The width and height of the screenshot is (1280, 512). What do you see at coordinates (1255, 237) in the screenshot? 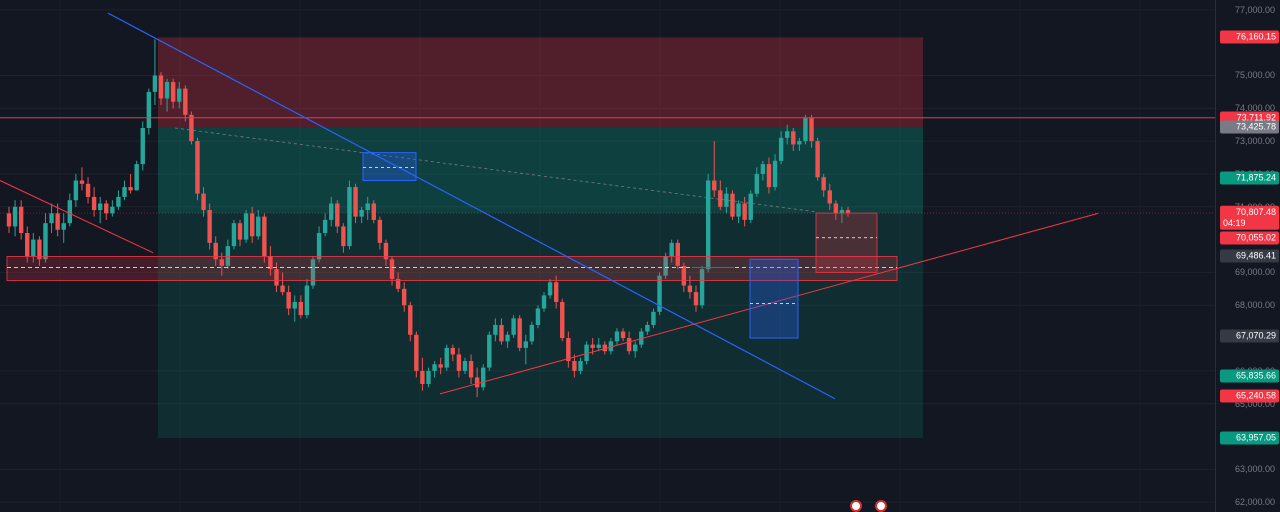
I see `price-label-text: 70,055.02` at bounding box center [1255, 237].